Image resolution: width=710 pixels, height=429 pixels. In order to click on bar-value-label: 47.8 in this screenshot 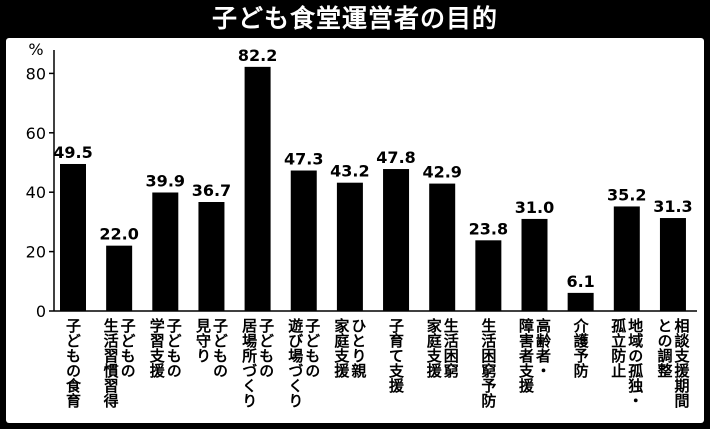, I will do `click(395, 157)`.